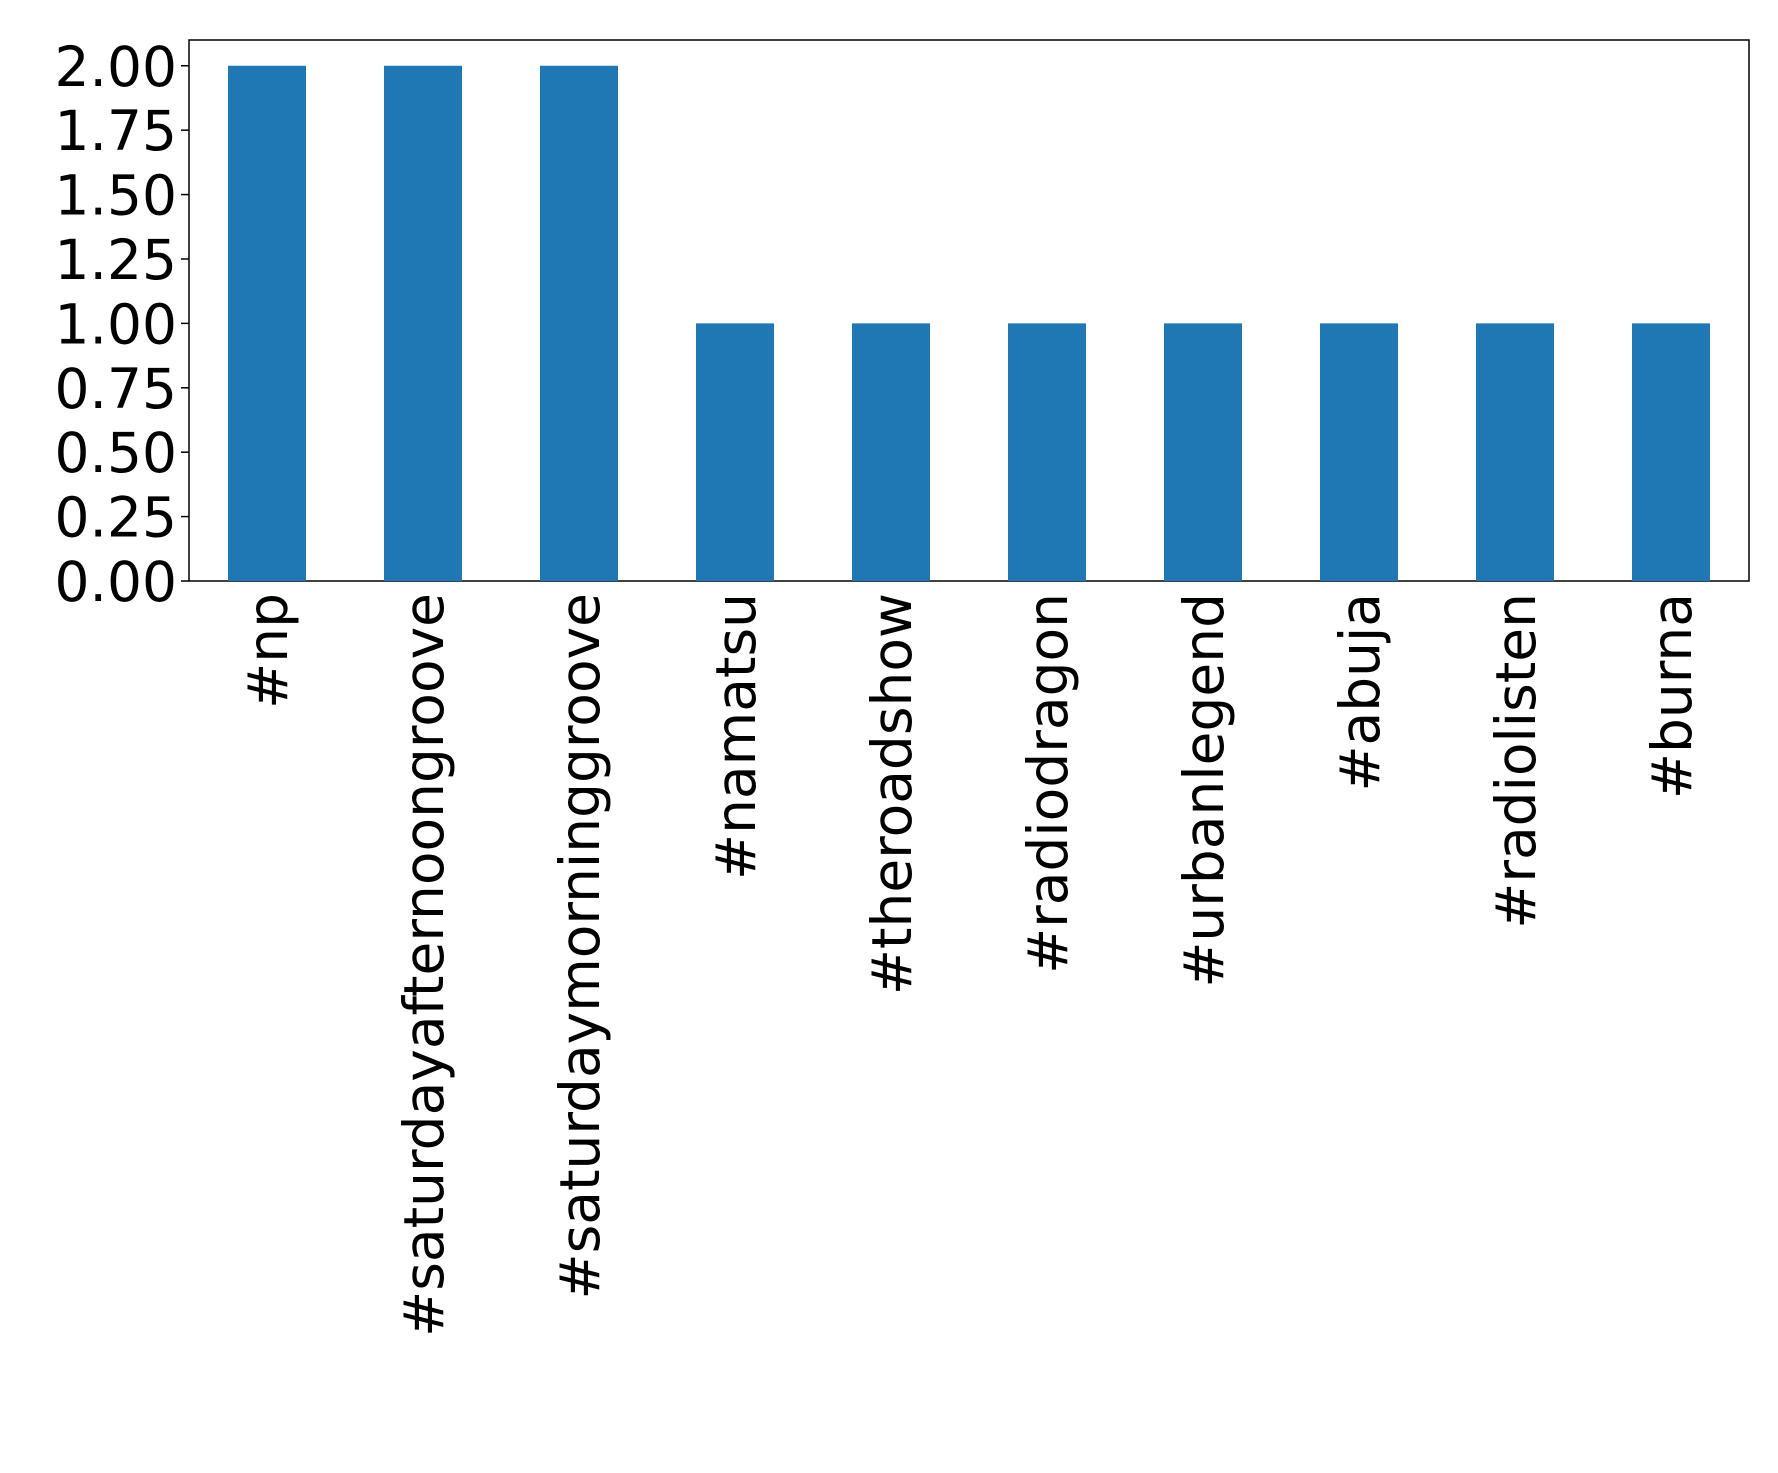 This screenshot has height=1473, width=1778. What do you see at coordinates (1516, 761) in the screenshot?
I see `x-tick-label: #radiolisten` at bounding box center [1516, 761].